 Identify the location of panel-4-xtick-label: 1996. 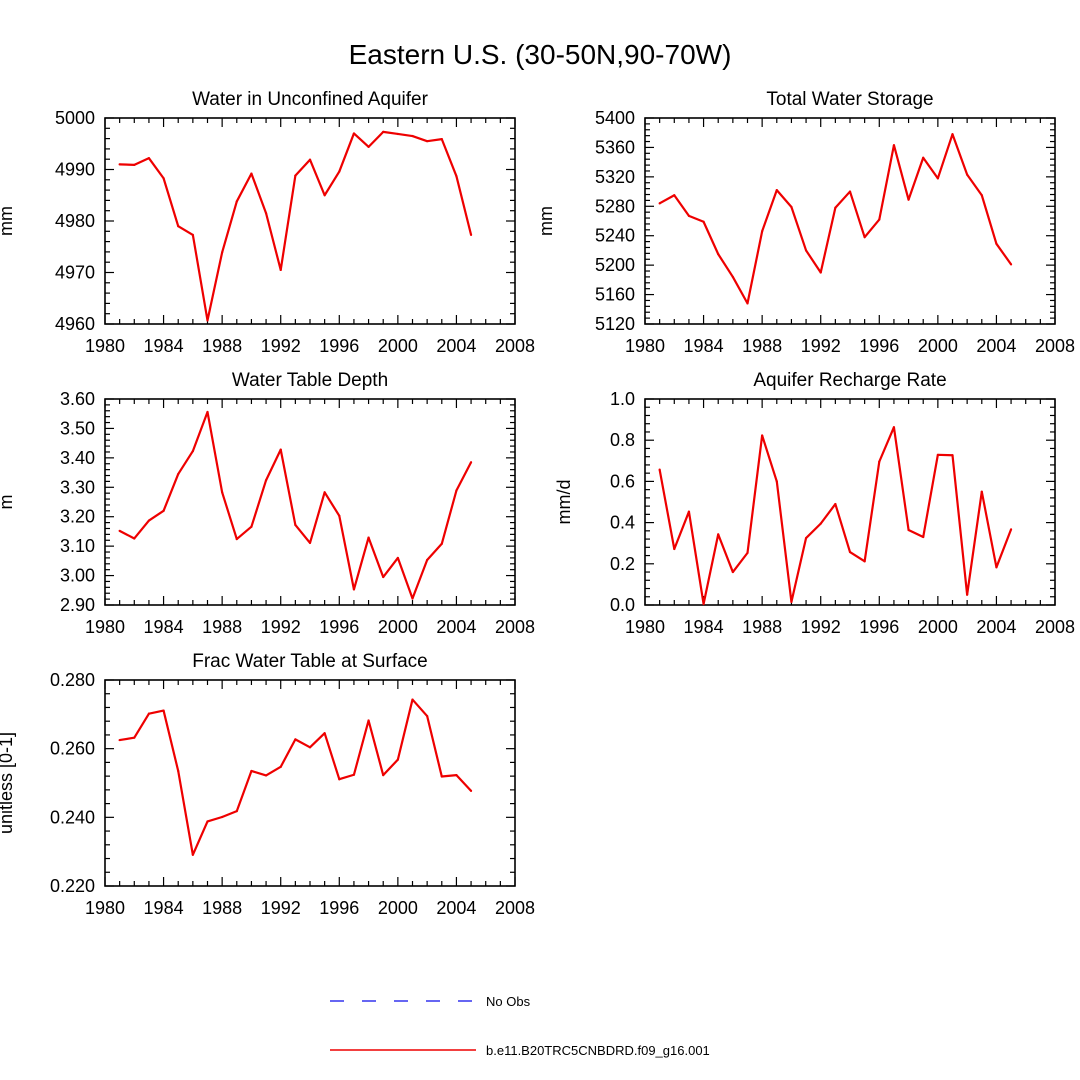
(879, 627).